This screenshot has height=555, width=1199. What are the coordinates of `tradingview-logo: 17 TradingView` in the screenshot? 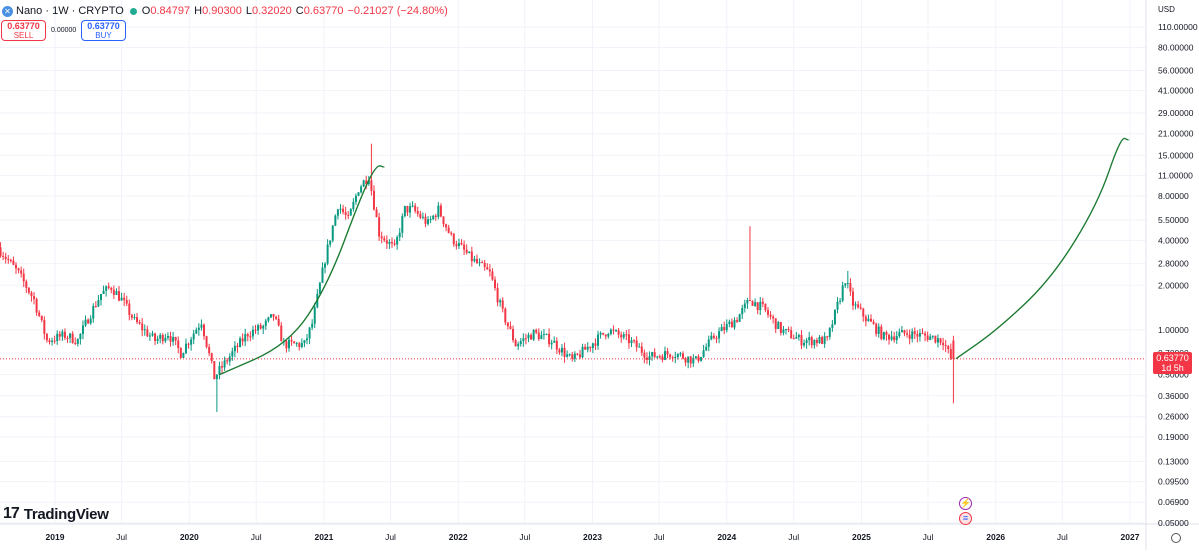 It's located at (56, 514).